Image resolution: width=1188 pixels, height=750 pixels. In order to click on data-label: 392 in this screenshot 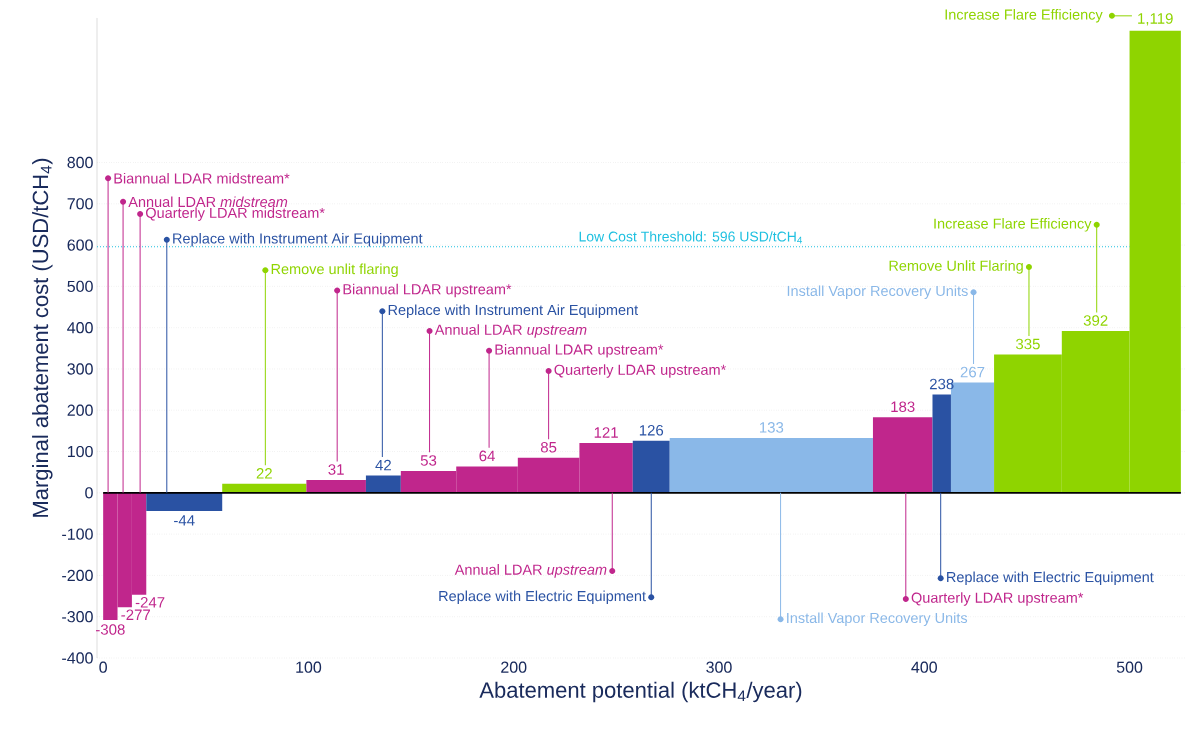, I will do `click(1095, 320)`.